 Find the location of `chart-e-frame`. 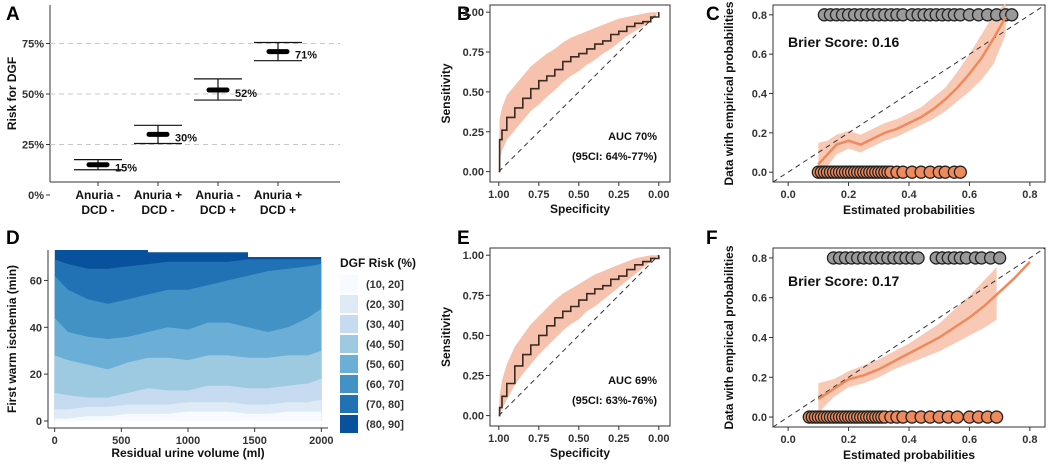

chart-e-frame is located at coordinates (580, 337).